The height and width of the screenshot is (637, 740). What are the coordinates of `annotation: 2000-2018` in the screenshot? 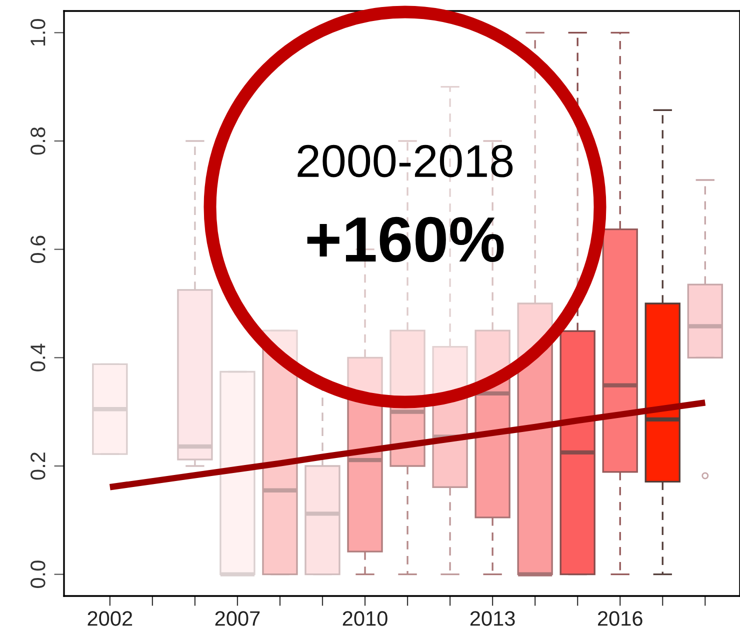 It's located at (405, 161).